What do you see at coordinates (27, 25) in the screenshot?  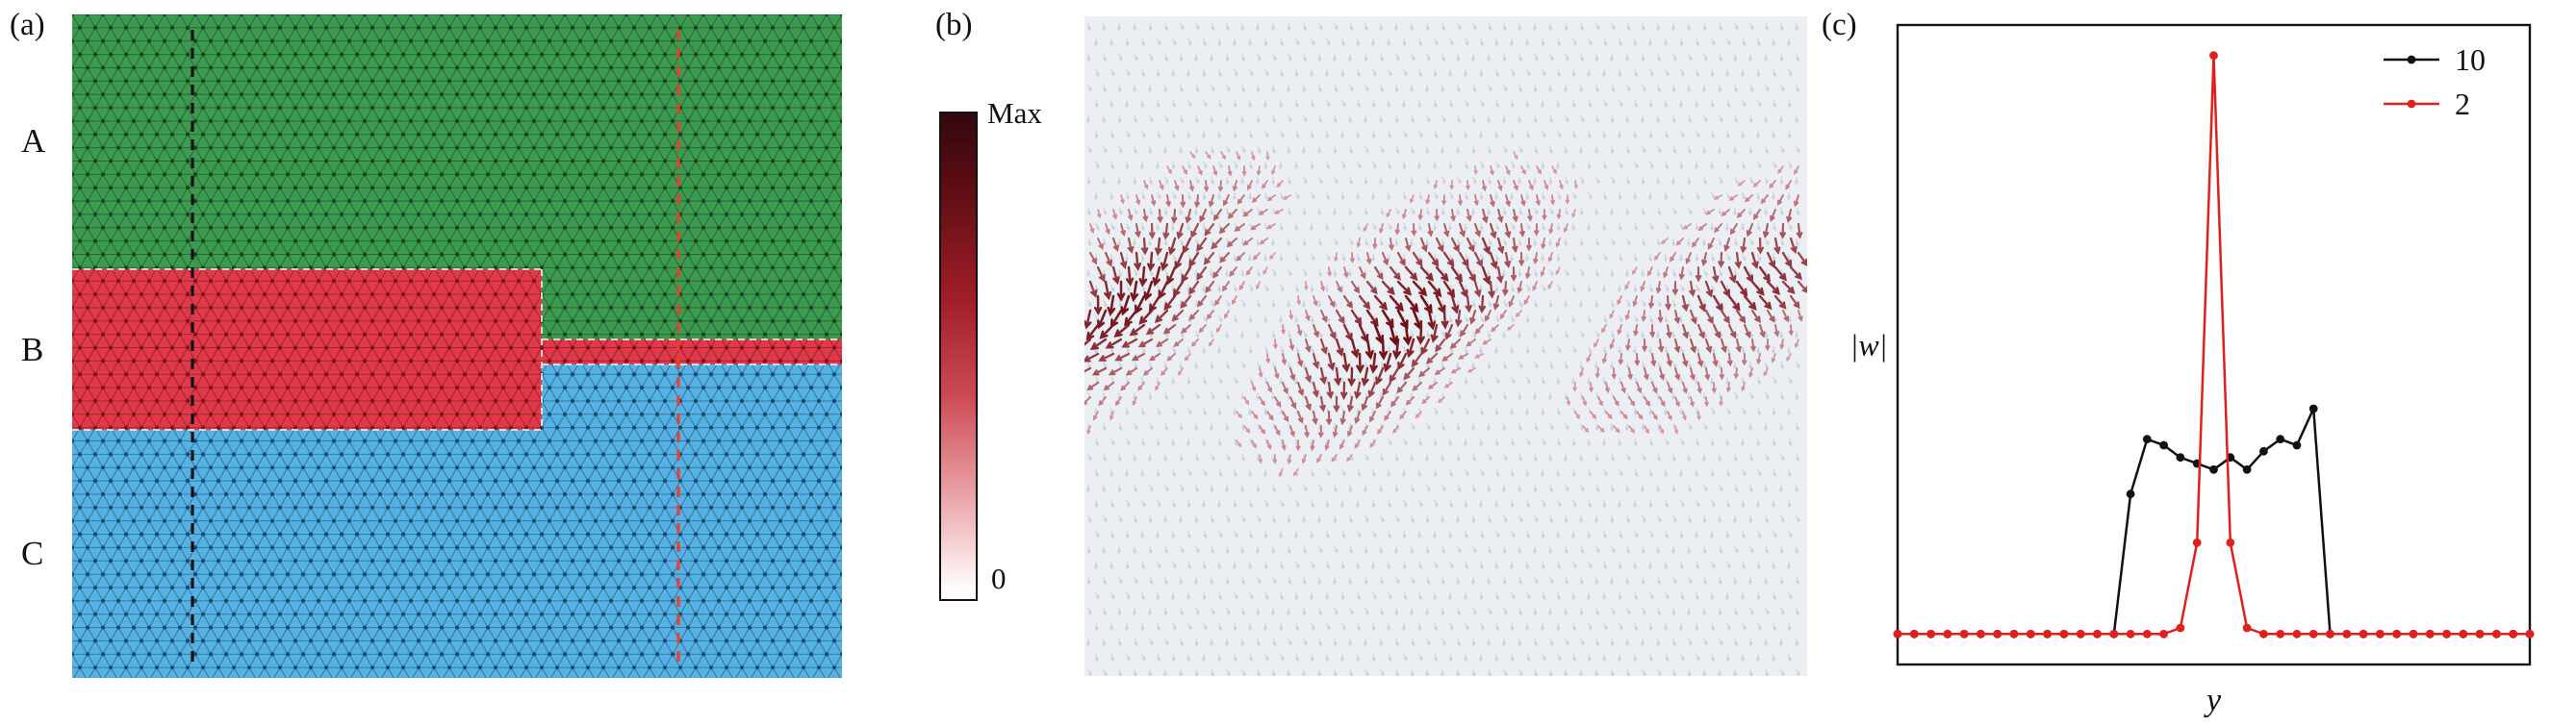 I see `panel-a-label: (a)` at bounding box center [27, 25].